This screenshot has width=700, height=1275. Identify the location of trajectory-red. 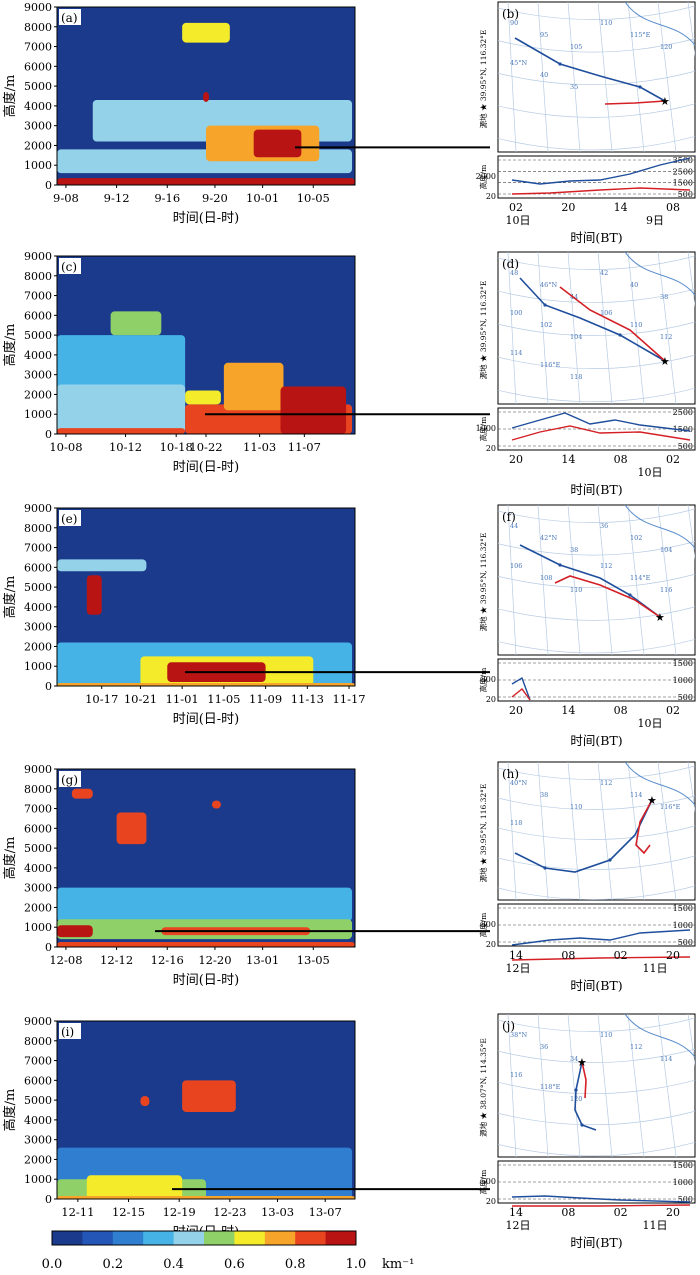
(607, 596).